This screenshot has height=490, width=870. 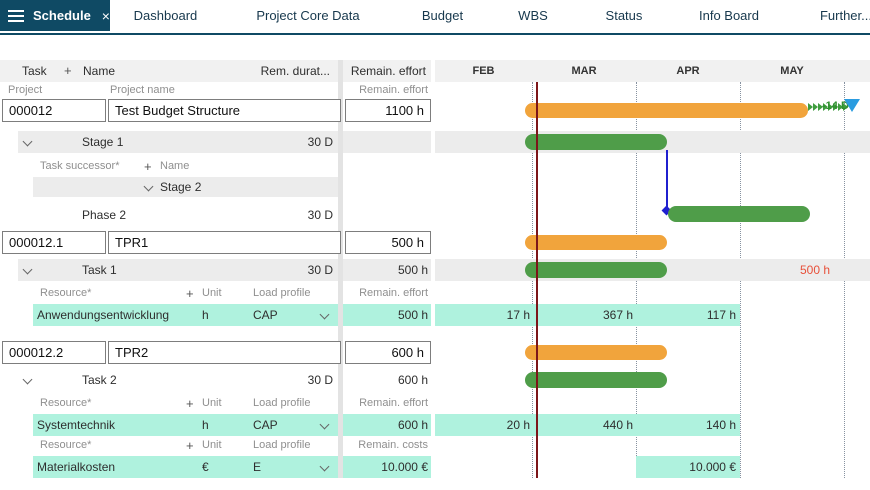 I want to click on grid-header-effort: Remain. effort, so click(x=387, y=71).